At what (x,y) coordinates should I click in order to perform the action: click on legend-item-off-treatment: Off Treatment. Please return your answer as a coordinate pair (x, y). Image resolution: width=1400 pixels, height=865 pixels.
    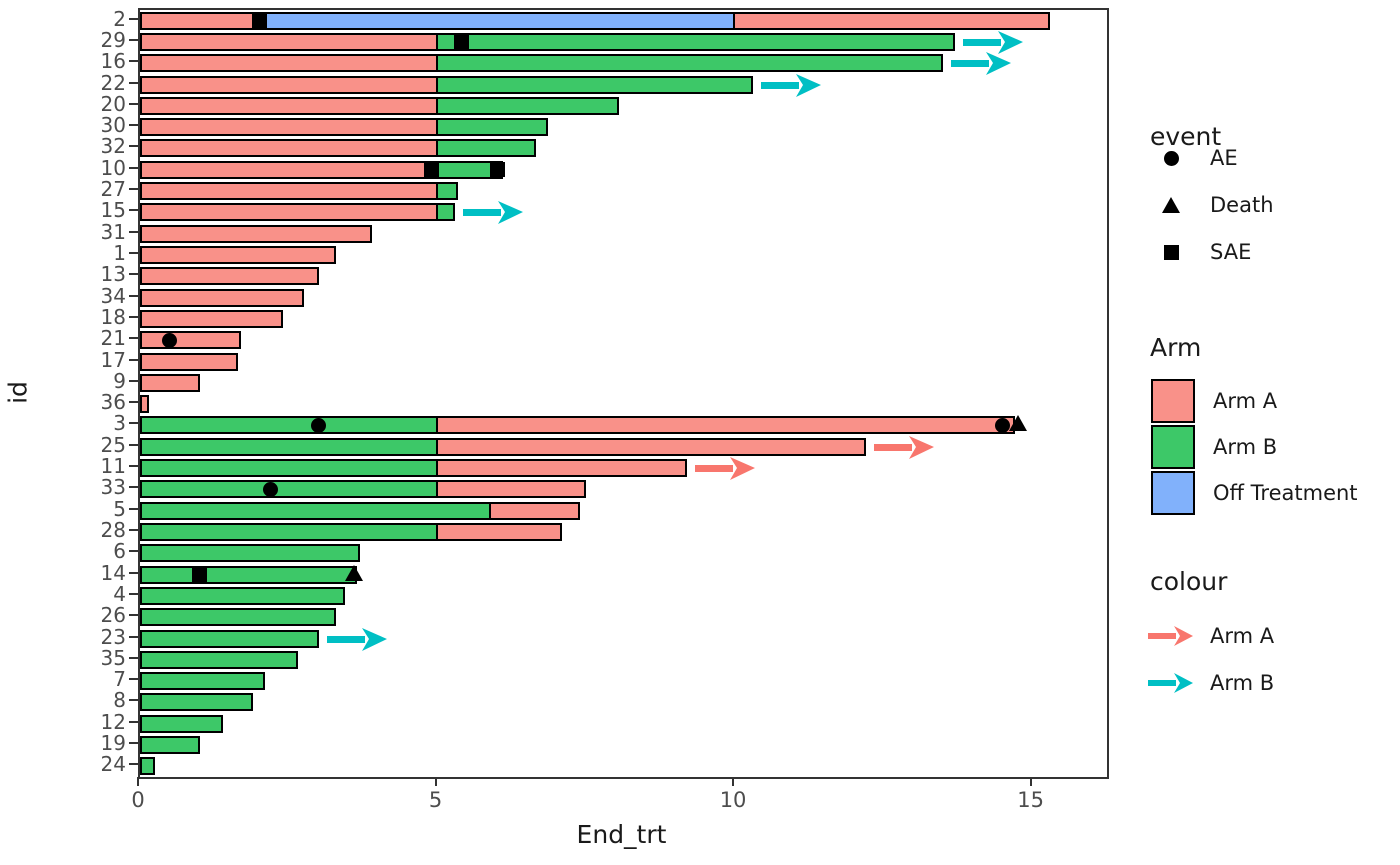
    Looking at the image, I should click on (1253, 493).